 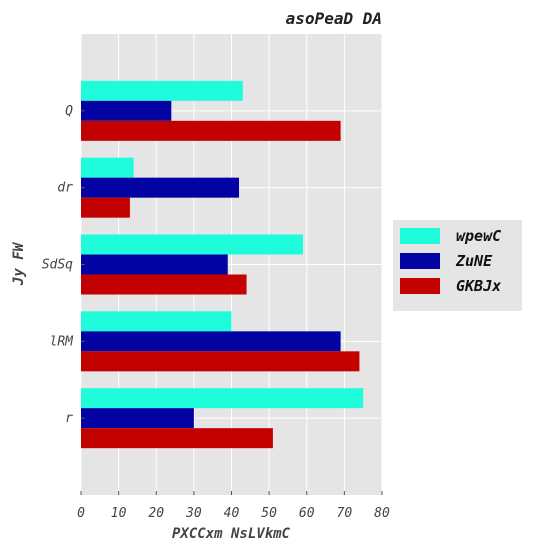 What do you see at coordinates (69, 111) in the screenshot?
I see `y-tick-label: Q` at bounding box center [69, 111].